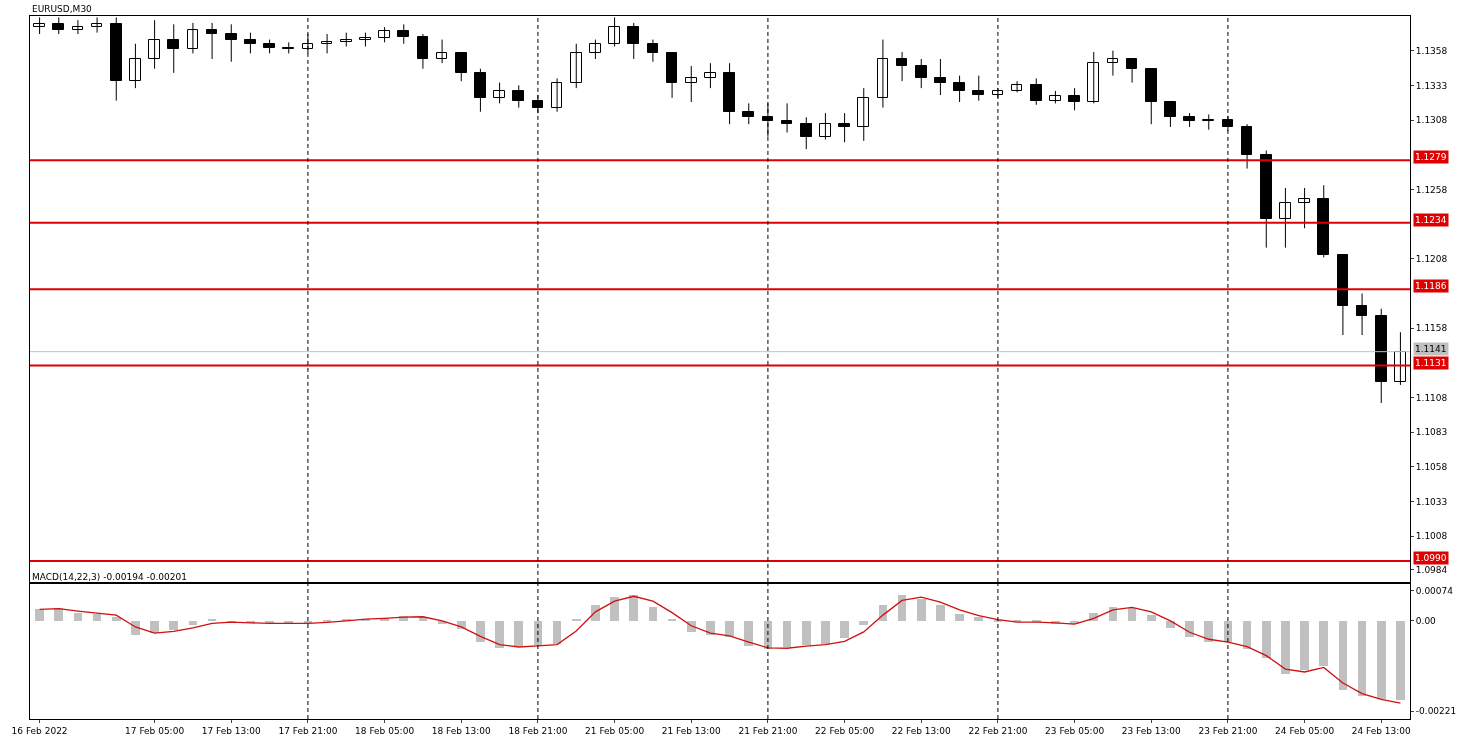  I want to click on x-tick-label: 17 Feb 05:00, so click(155, 730).